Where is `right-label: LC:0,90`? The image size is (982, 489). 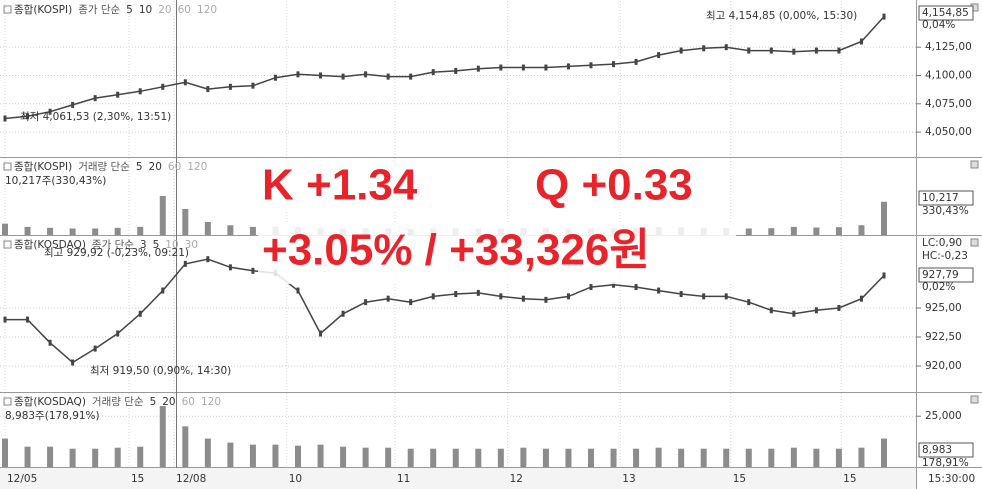 right-label: LC:0,90 is located at coordinates (942, 243).